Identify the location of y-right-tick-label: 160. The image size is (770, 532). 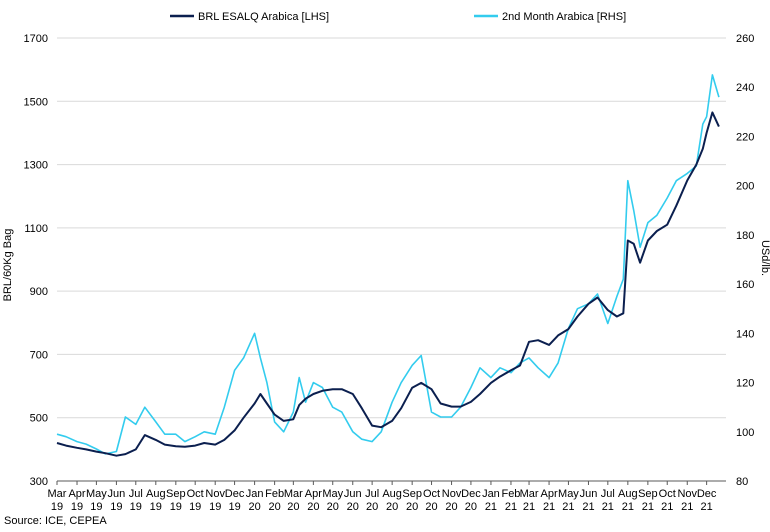
(745, 285).